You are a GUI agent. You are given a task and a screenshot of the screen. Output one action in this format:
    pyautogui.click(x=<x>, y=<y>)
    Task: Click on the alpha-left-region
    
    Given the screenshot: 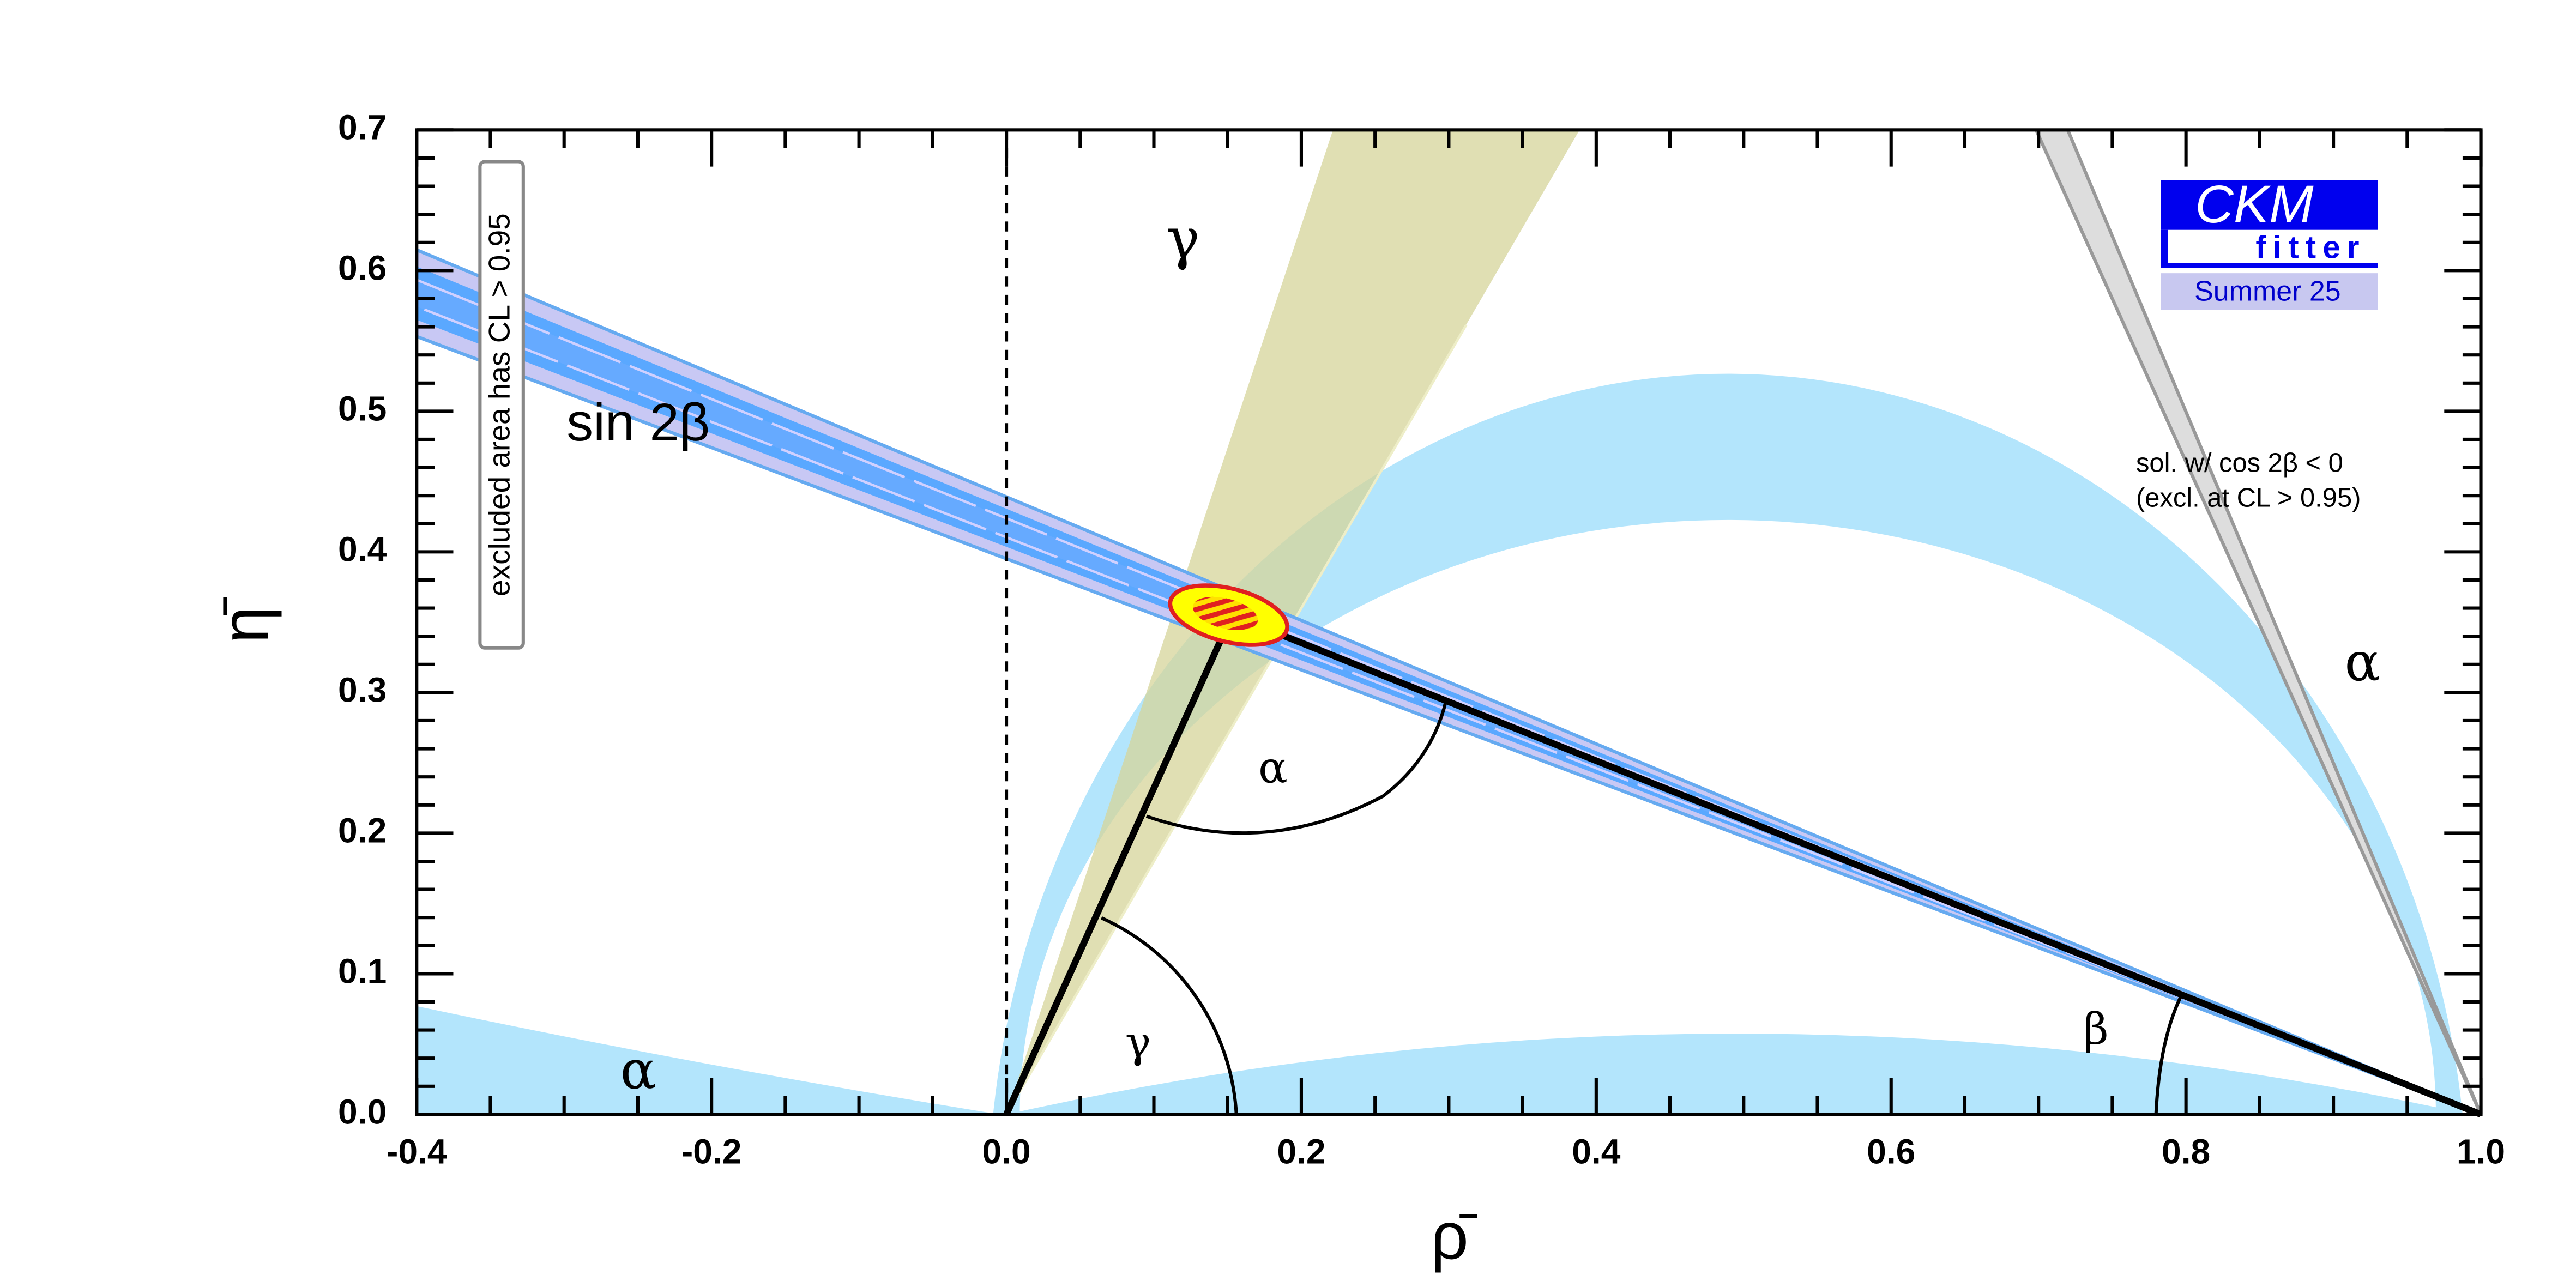 What is the action you would take?
    pyautogui.click(x=708, y=1060)
    